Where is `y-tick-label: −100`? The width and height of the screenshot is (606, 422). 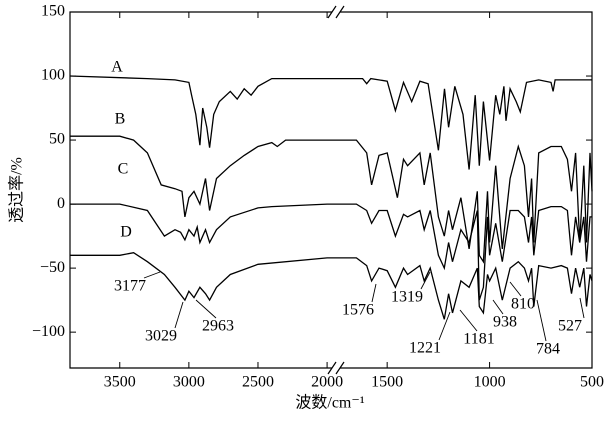
y-tick-label: −100 is located at coordinates (48, 331).